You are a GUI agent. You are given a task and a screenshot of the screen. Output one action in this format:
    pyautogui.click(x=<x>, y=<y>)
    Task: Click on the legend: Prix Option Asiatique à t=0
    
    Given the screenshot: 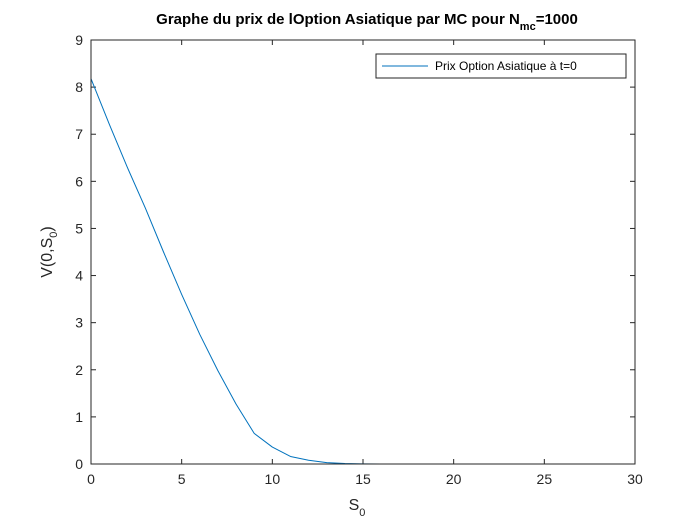 What is the action you would take?
    pyautogui.click(x=501, y=66)
    